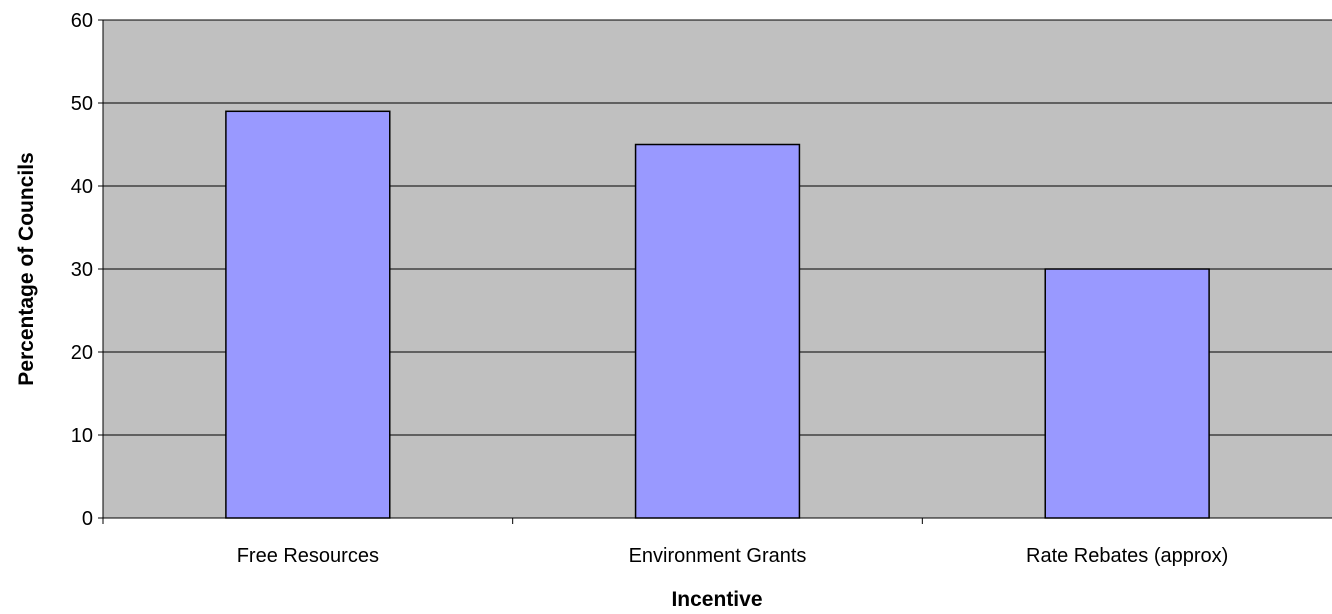 Image resolution: width=1332 pixels, height=614 pixels. I want to click on bar-free-resources, so click(308, 314).